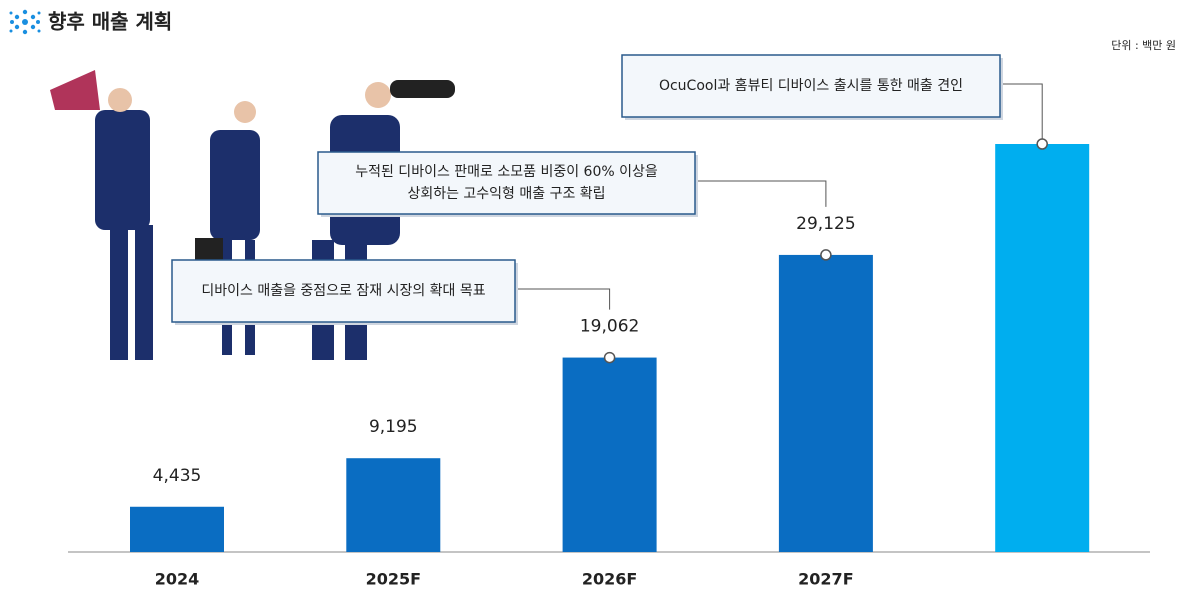  Describe the element at coordinates (1143, 45) in the screenshot. I see `unit-note: 단위 : 백만 원` at that location.